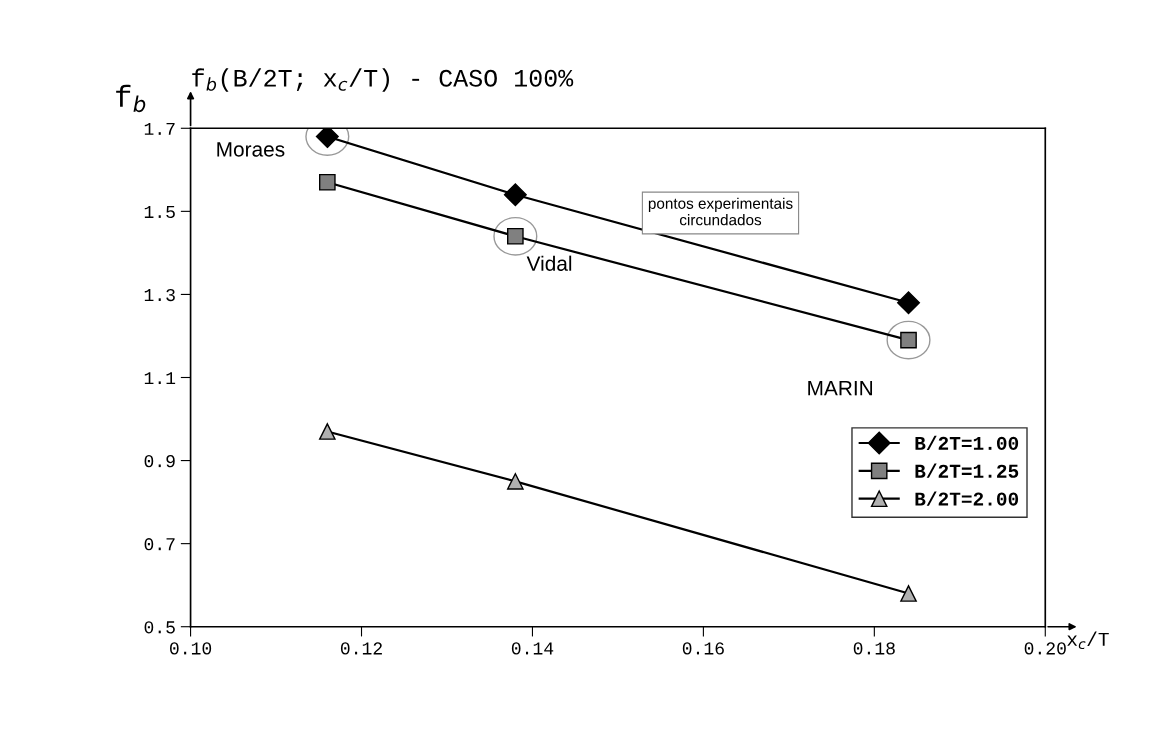  Describe the element at coordinates (1045, 648) in the screenshot. I see `x-tick-label: 0.20` at that location.